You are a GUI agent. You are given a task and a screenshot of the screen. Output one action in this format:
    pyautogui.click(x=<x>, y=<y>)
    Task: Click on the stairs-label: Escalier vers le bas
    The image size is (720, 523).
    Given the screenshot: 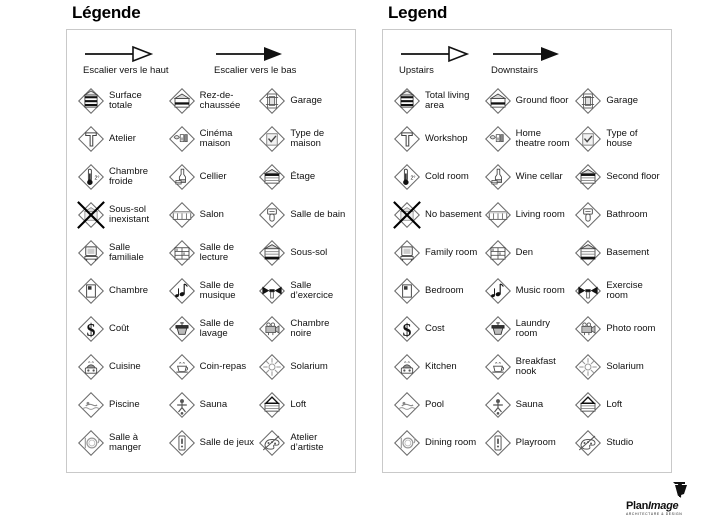 What is the action you would take?
    pyautogui.click(x=255, y=70)
    